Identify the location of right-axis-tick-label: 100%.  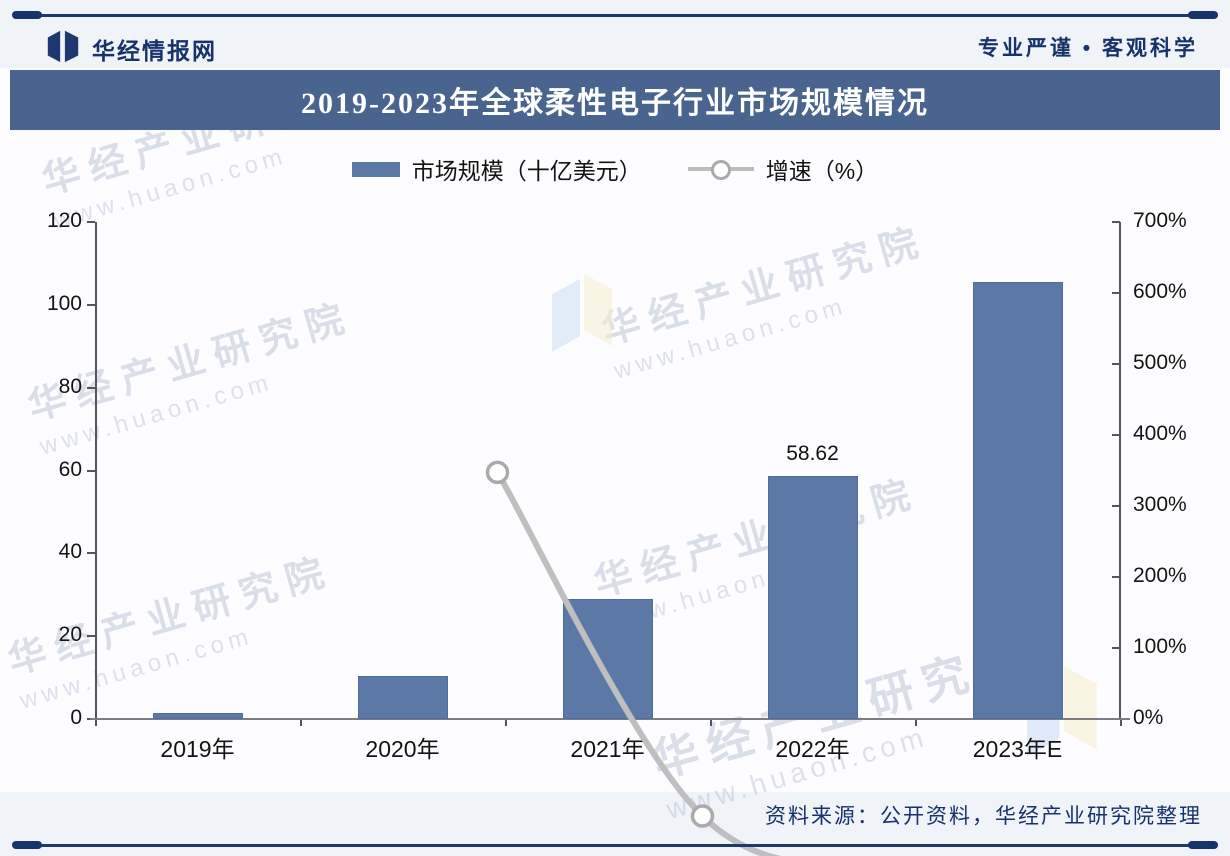
(1160, 646).